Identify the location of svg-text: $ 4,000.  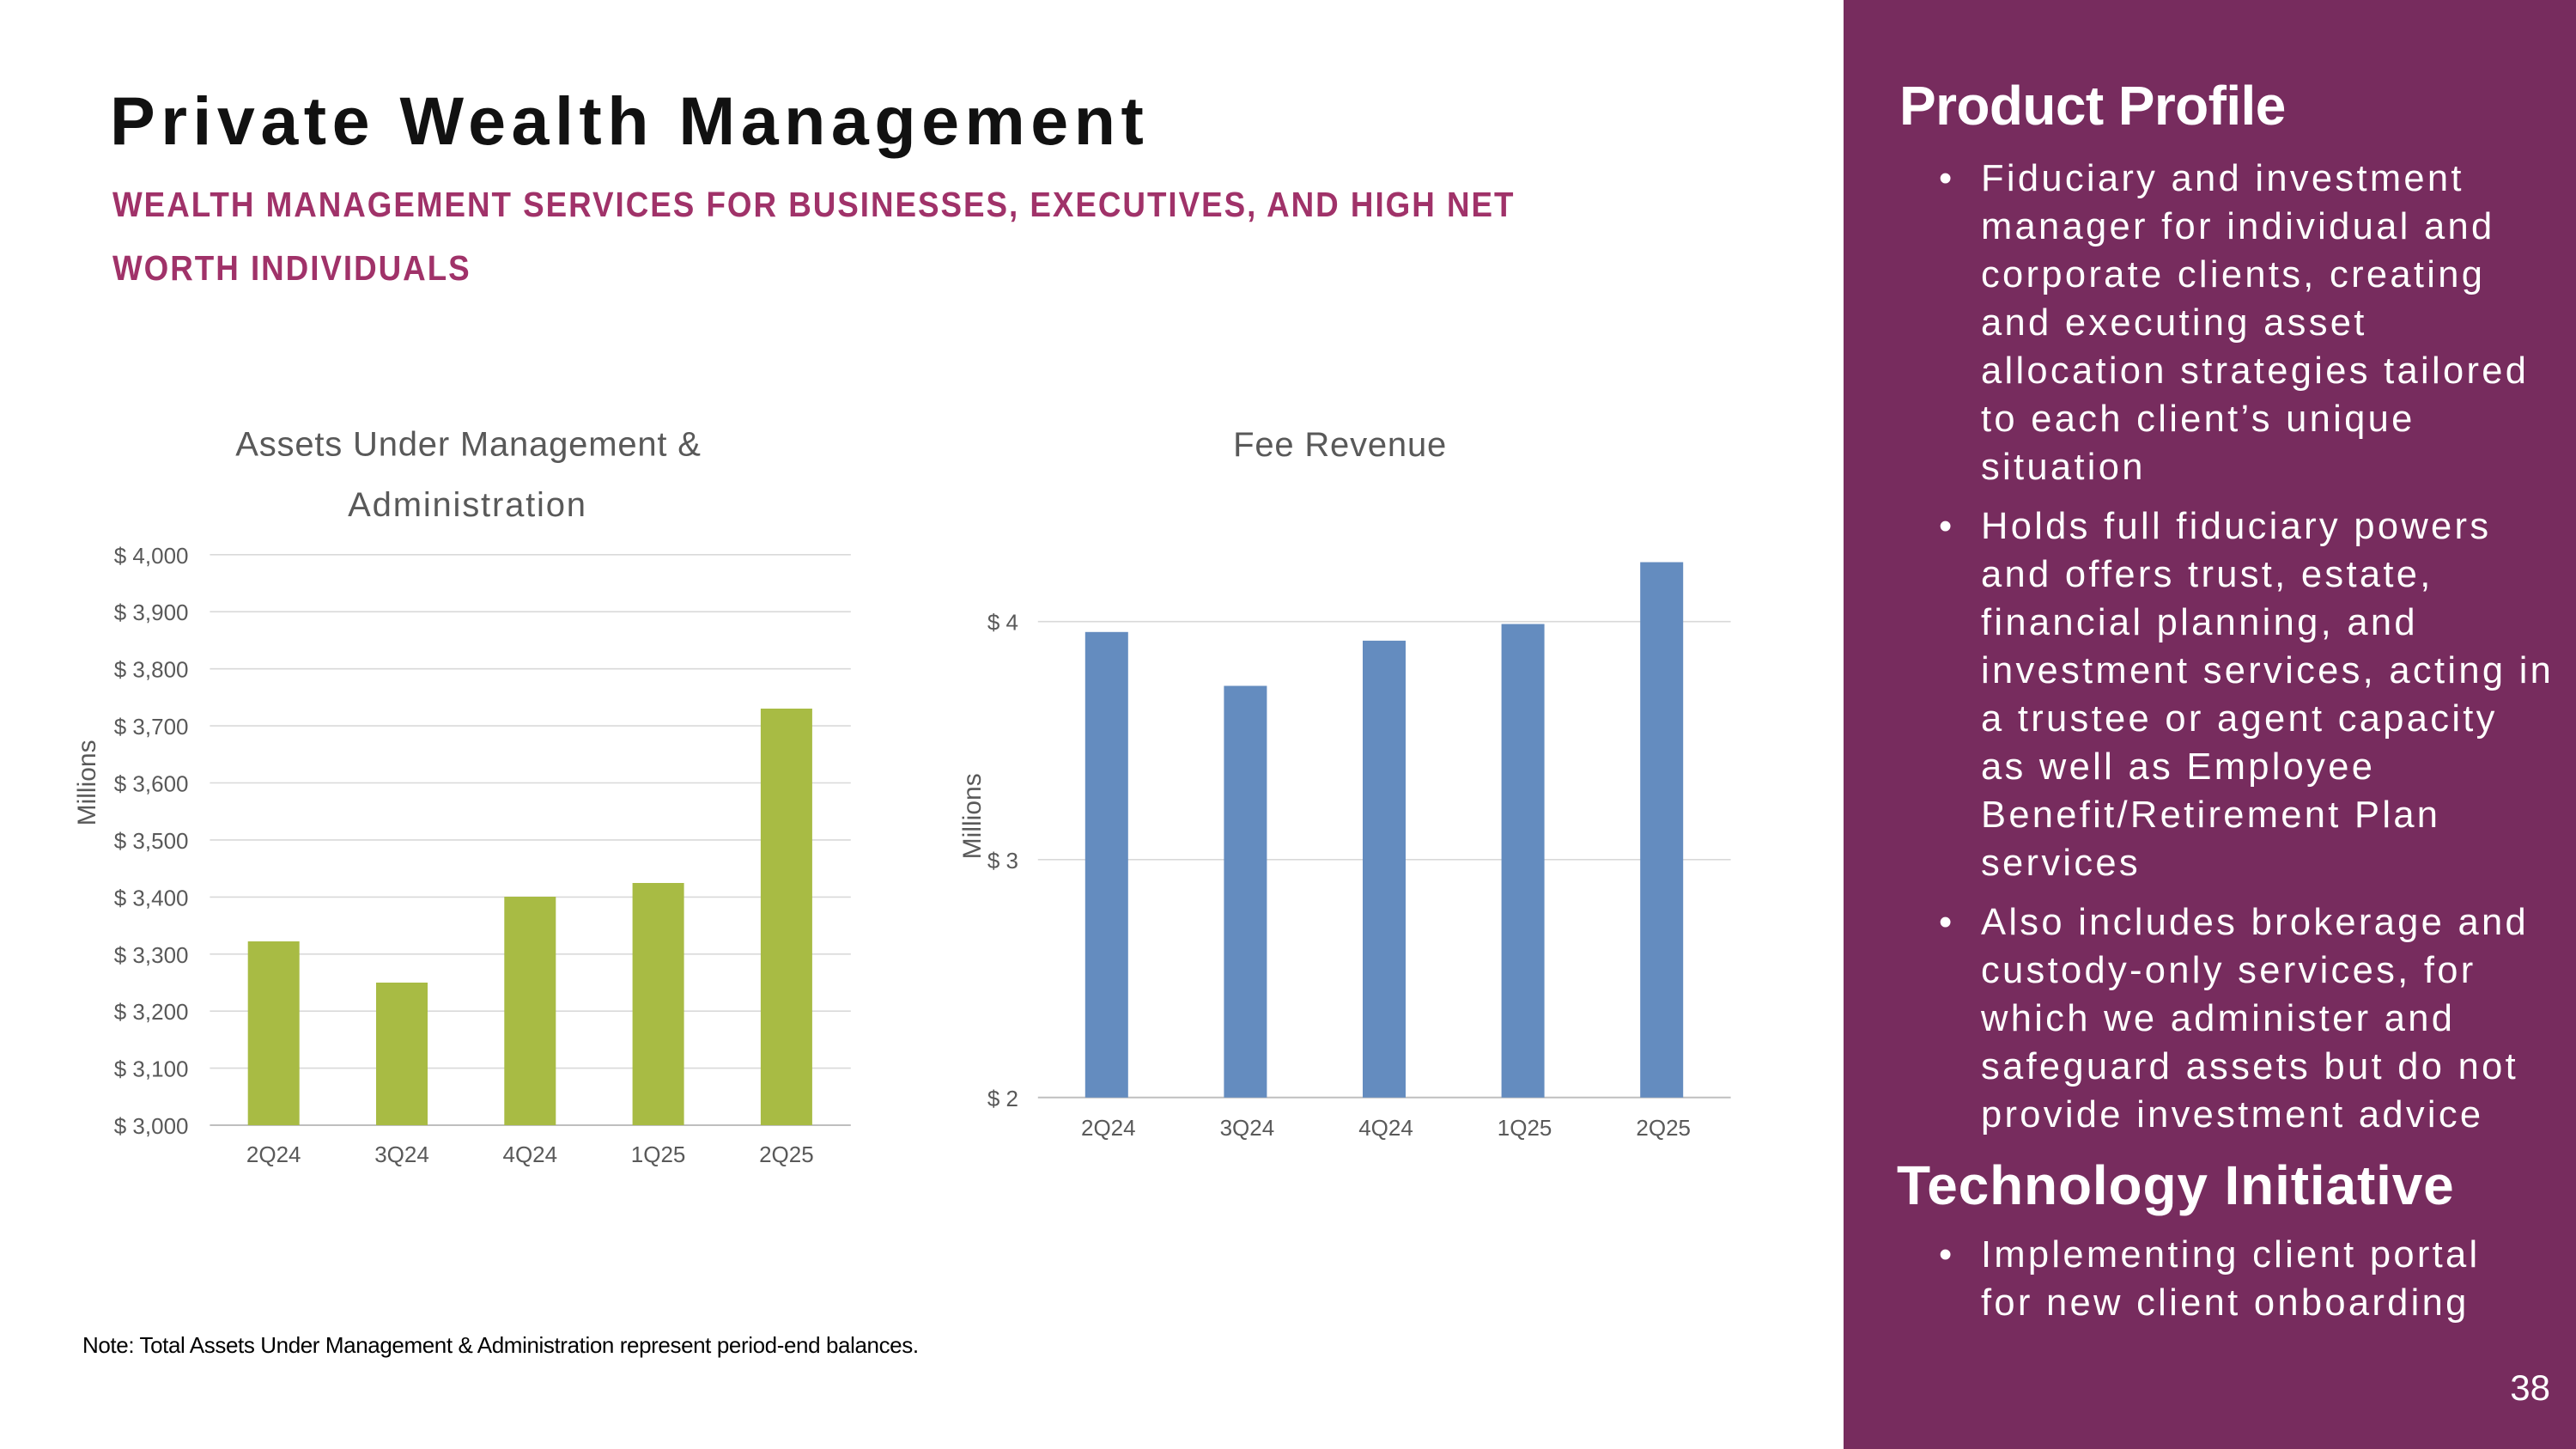
(151, 556).